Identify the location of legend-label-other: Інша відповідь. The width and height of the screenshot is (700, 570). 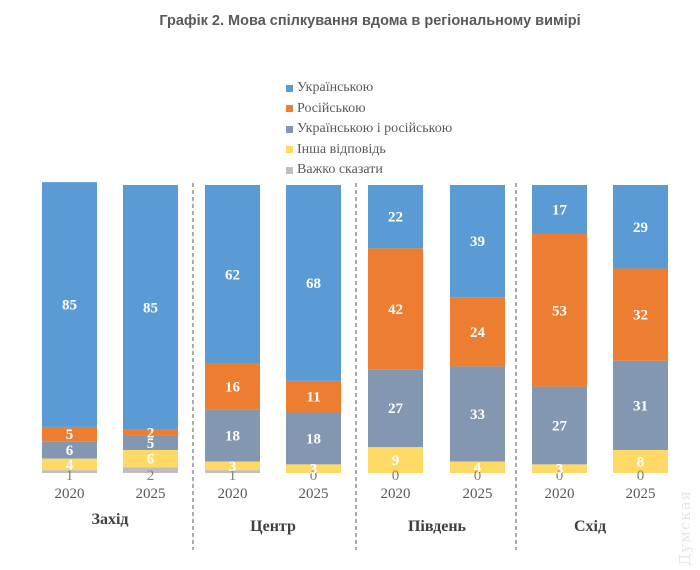
(341, 149).